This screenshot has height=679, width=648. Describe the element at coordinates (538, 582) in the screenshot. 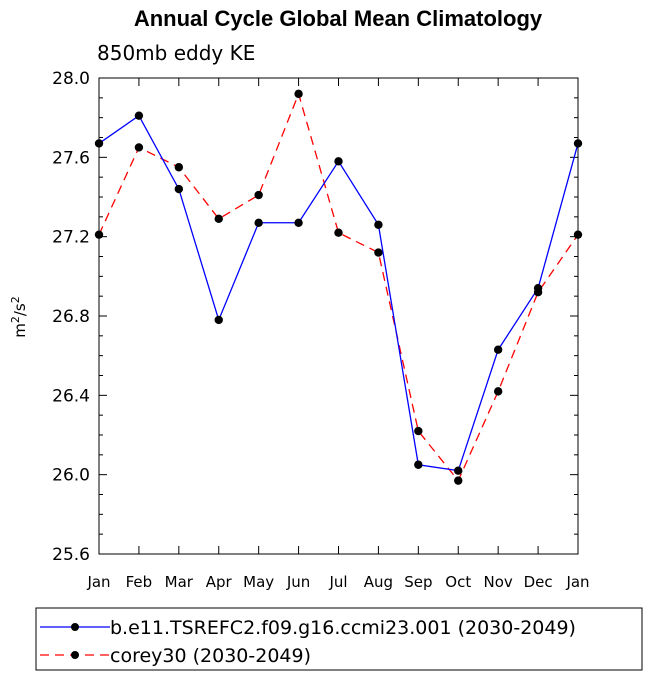

I see `x-tick-label: Dec` at that location.